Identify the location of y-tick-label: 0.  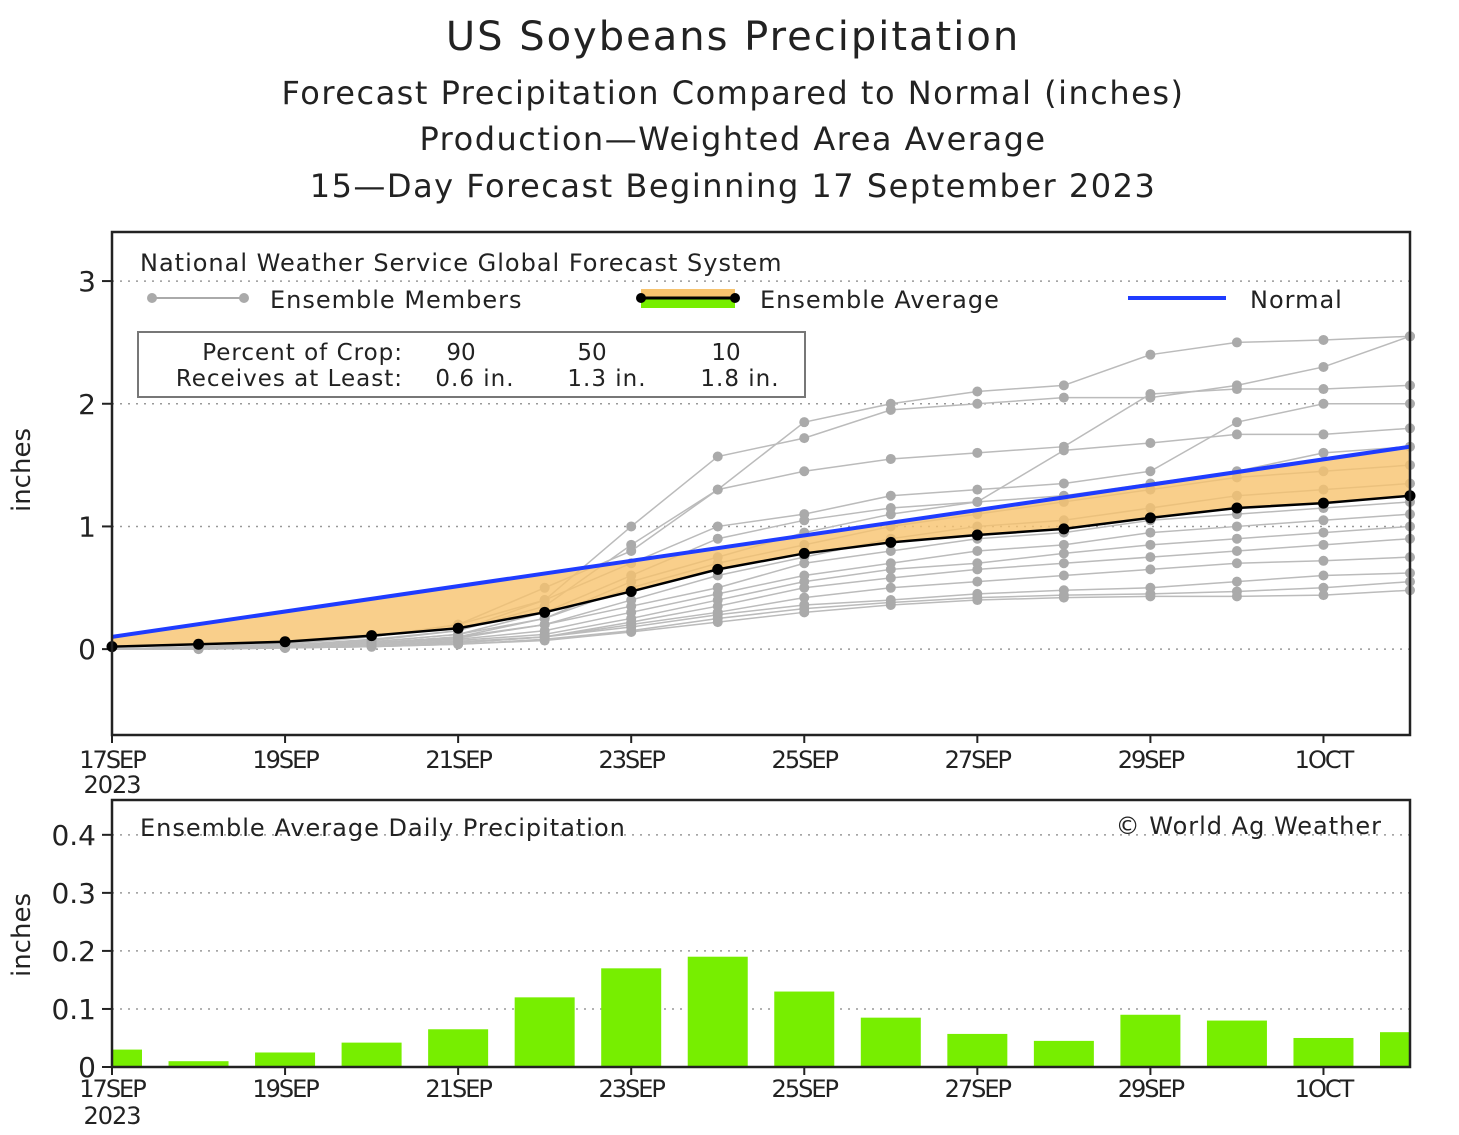
(87, 1067).